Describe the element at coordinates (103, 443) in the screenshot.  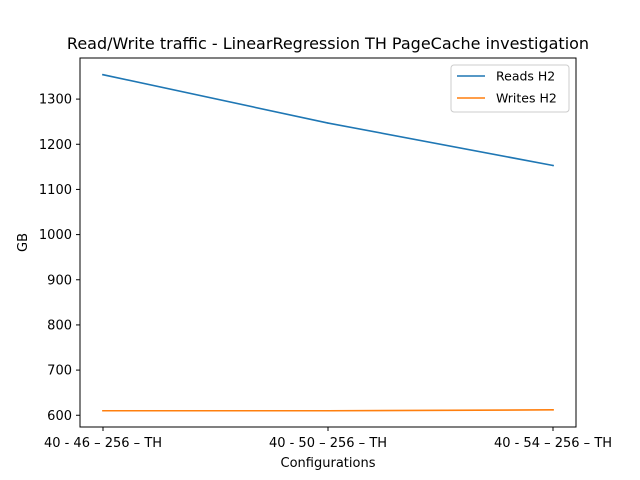
I see `x-tick-label: 40 - 46 – 256 – TH` at that location.